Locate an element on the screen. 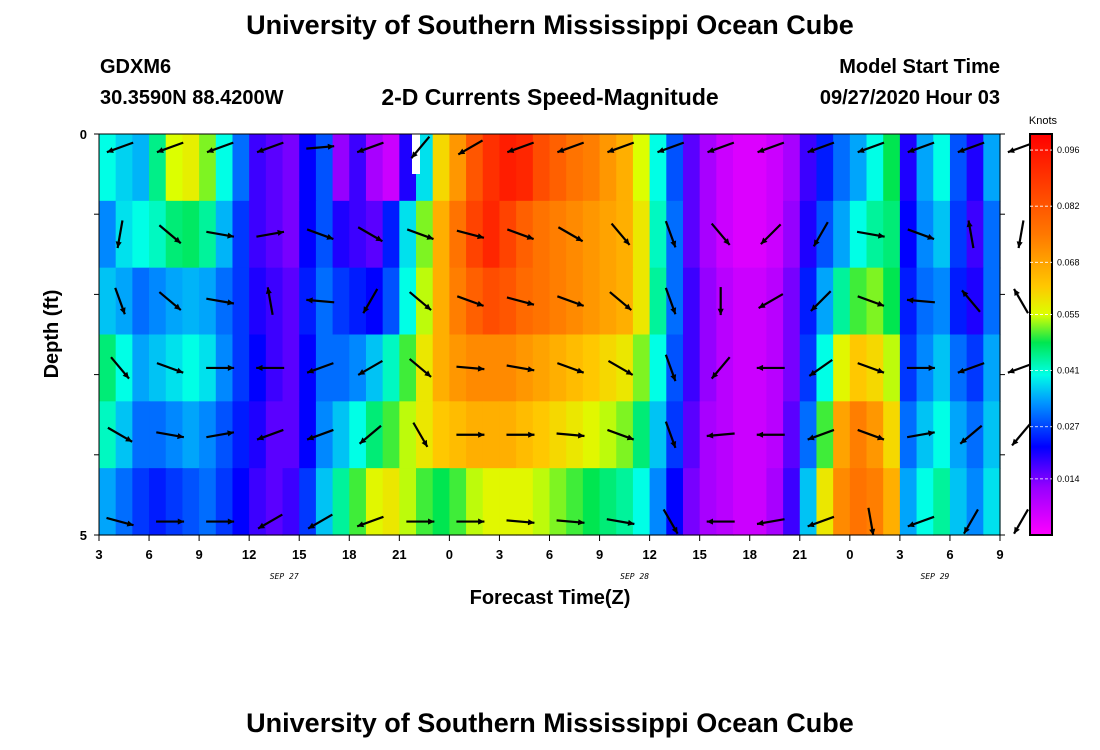 Image resolution: width=1100 pixels, height=750 pixels. date-label: SEP 29 is located at coordinates (934, 576).